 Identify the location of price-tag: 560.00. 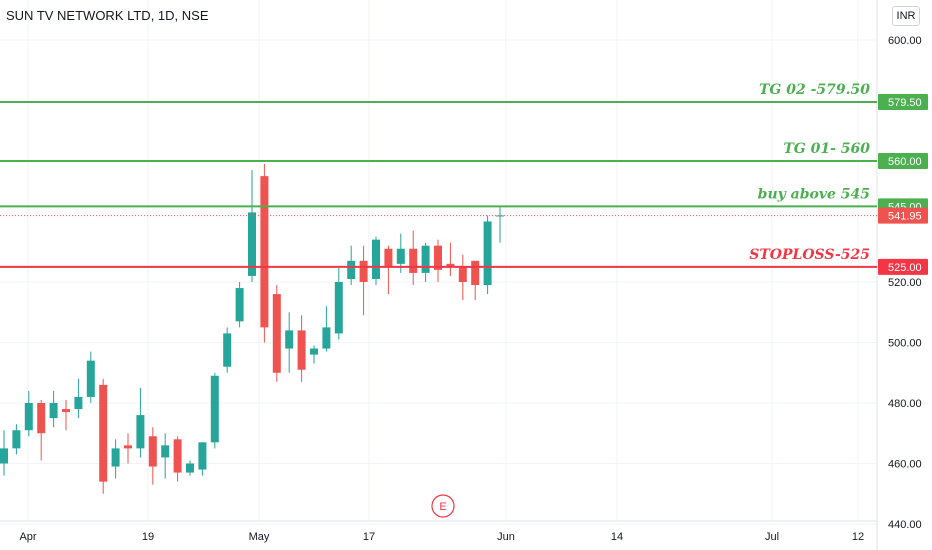
(903, 161).